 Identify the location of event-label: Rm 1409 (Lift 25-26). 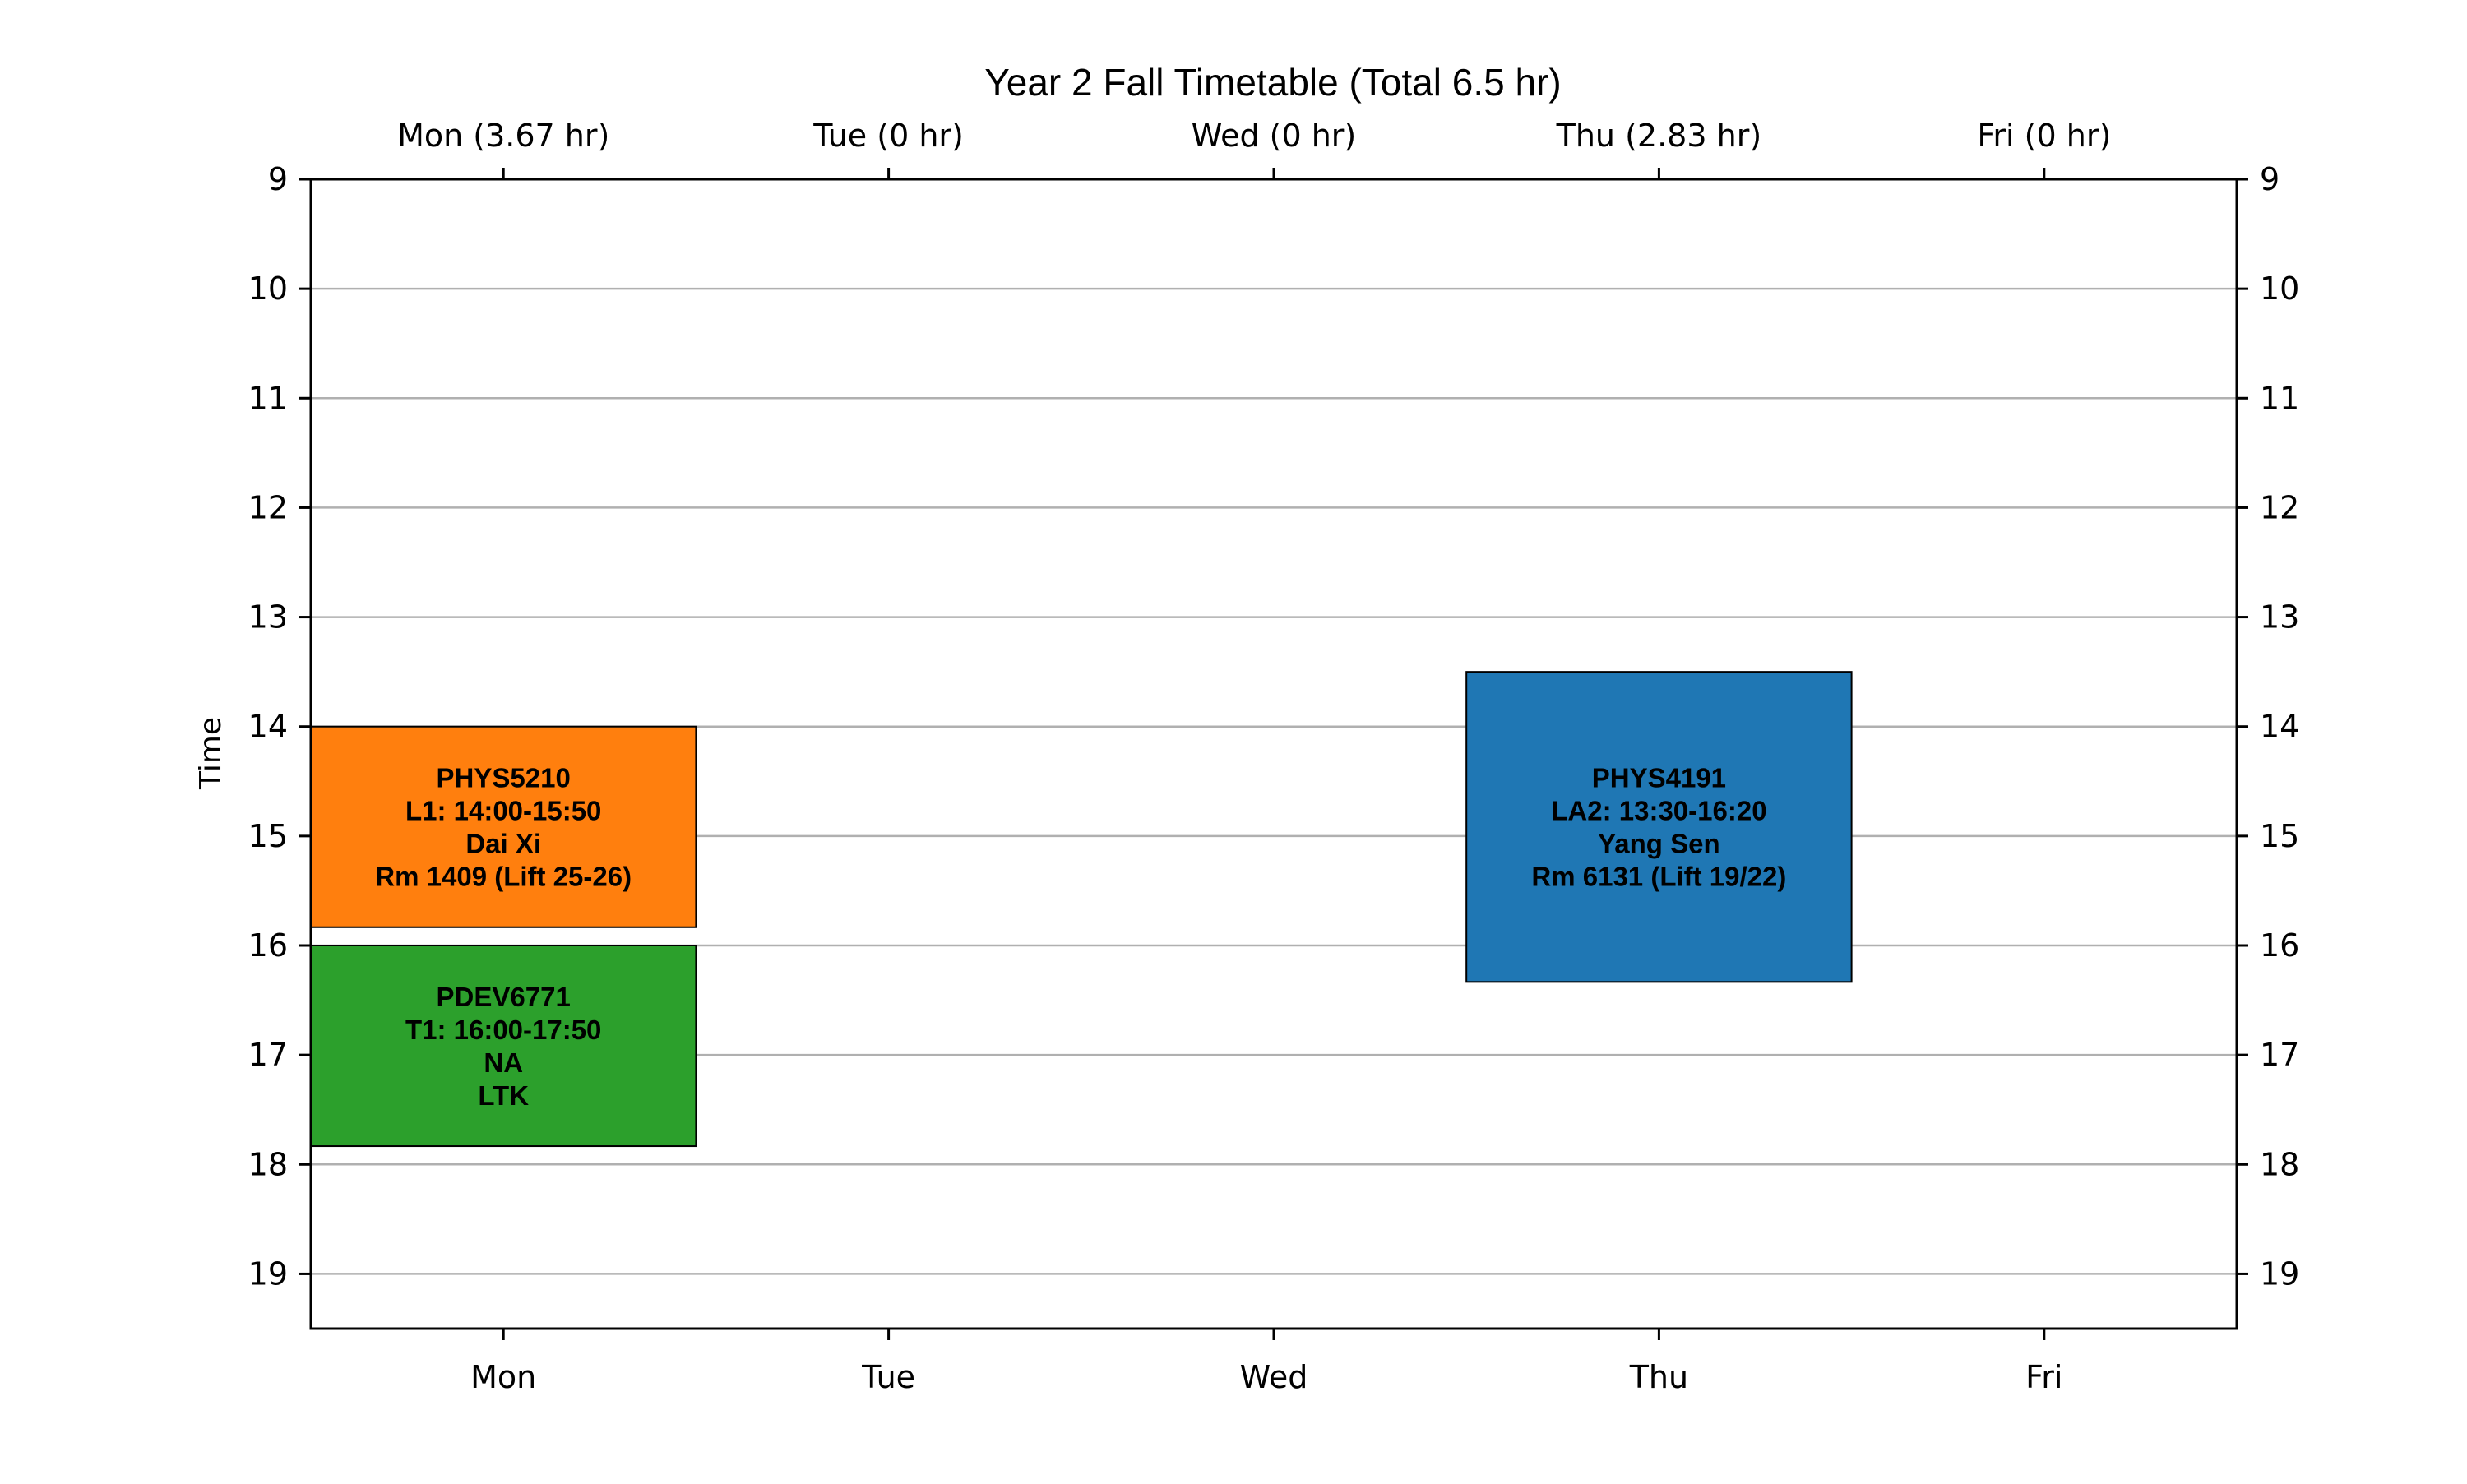
(504, 877).